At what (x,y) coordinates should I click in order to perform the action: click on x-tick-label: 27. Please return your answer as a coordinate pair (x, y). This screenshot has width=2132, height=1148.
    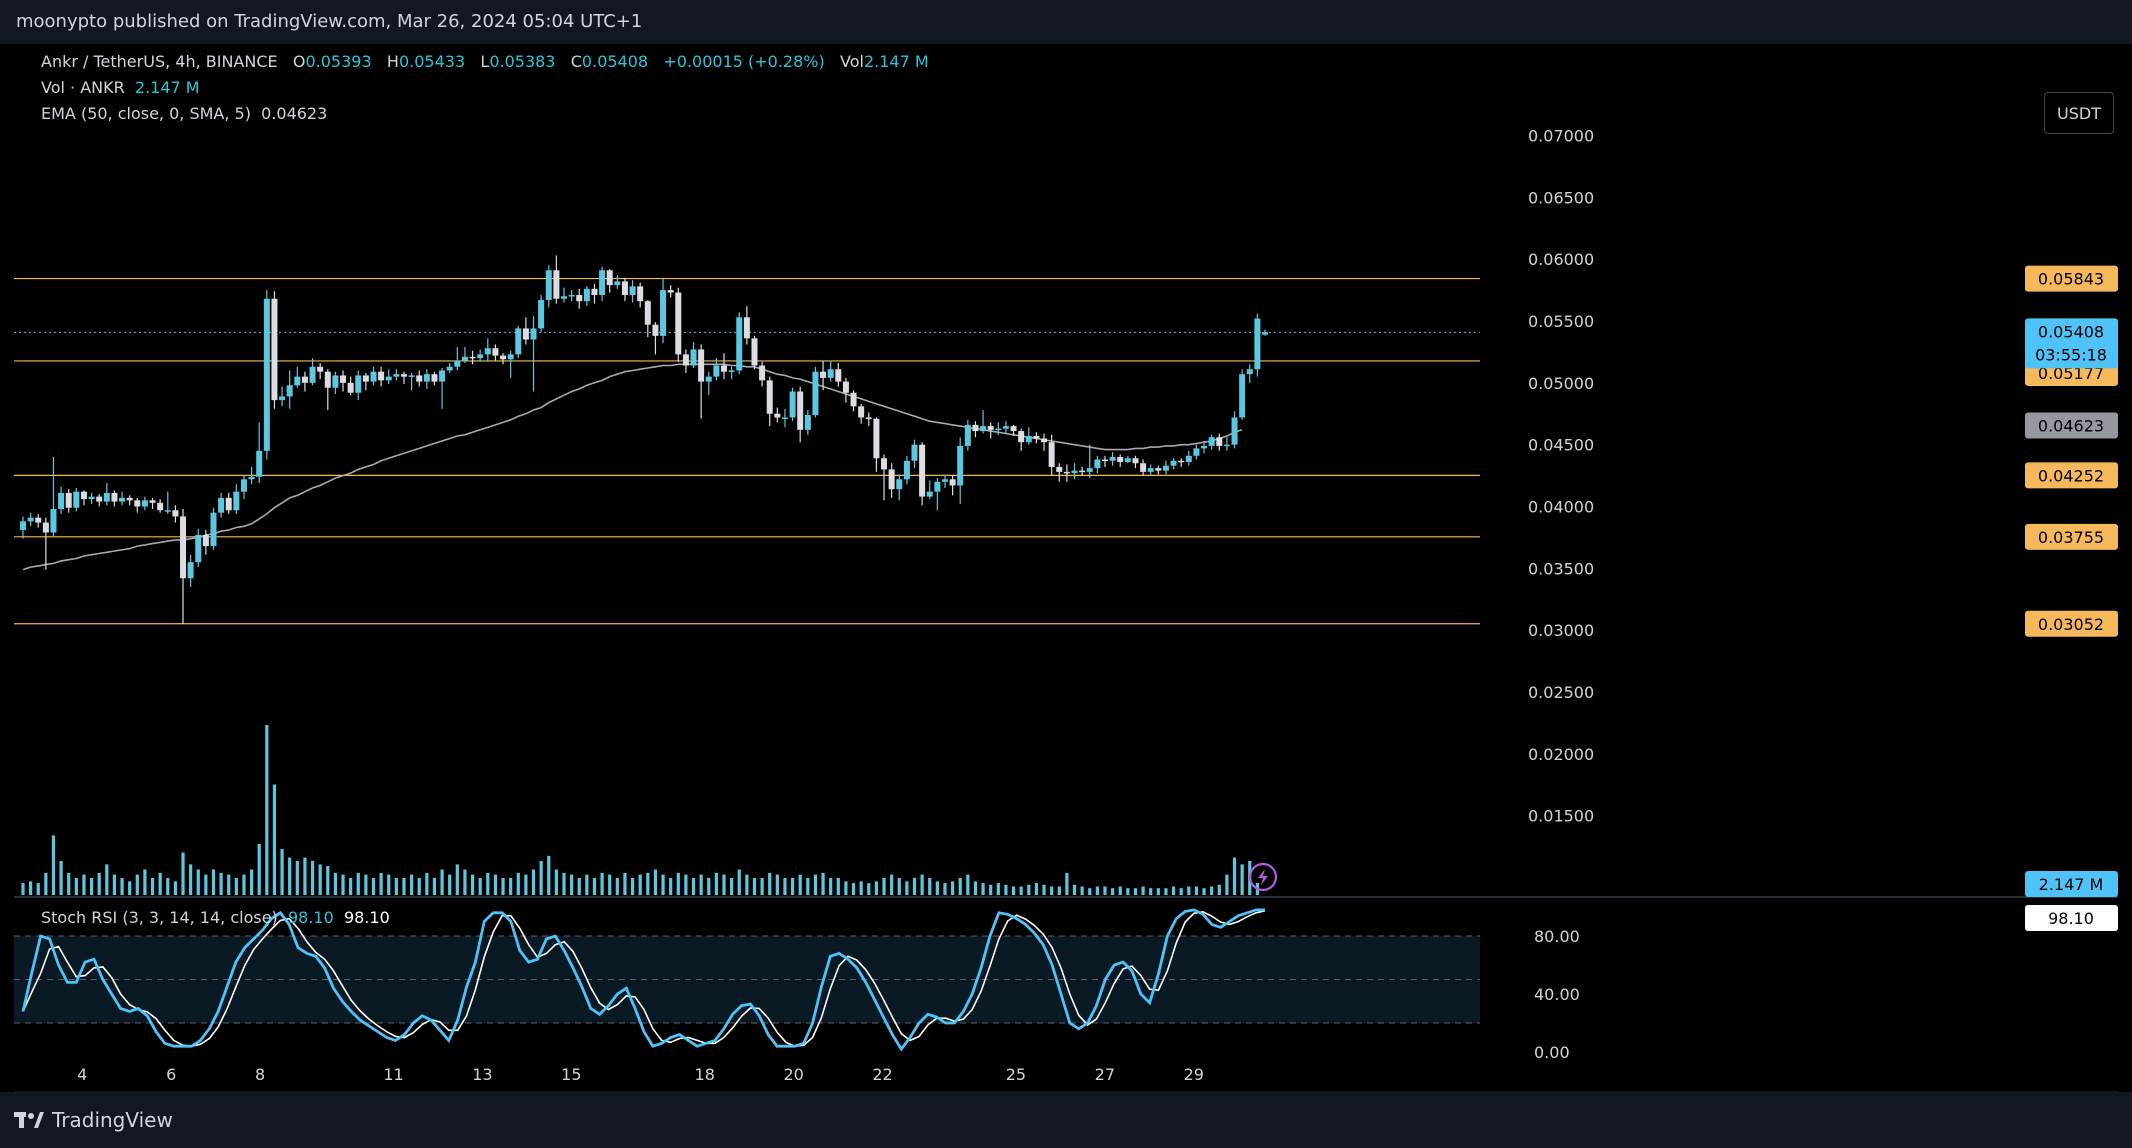
    Looking at the image, I should click on (1105, 1074).